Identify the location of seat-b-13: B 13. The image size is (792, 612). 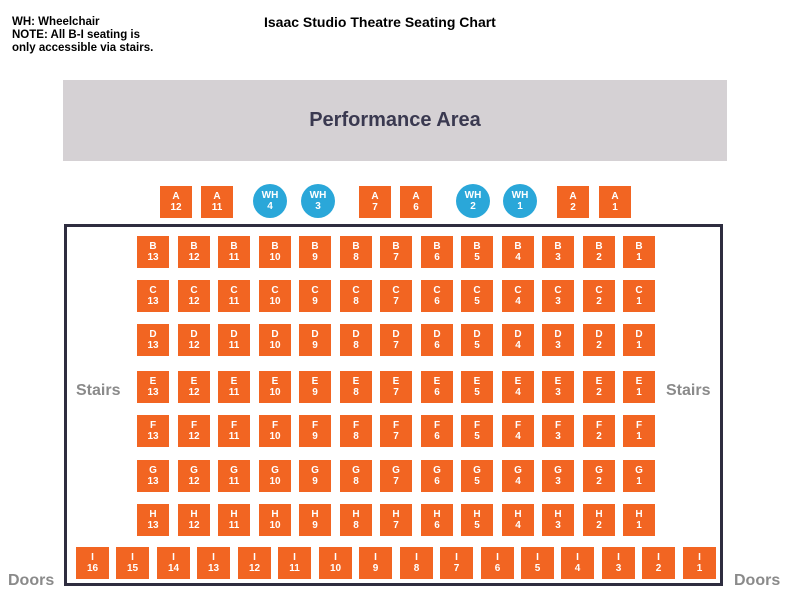
(153, 252).